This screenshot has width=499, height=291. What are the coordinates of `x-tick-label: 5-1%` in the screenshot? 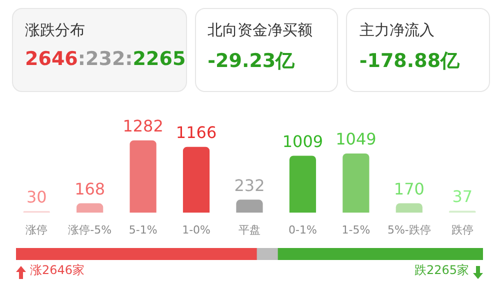 It's located at (143, 229).